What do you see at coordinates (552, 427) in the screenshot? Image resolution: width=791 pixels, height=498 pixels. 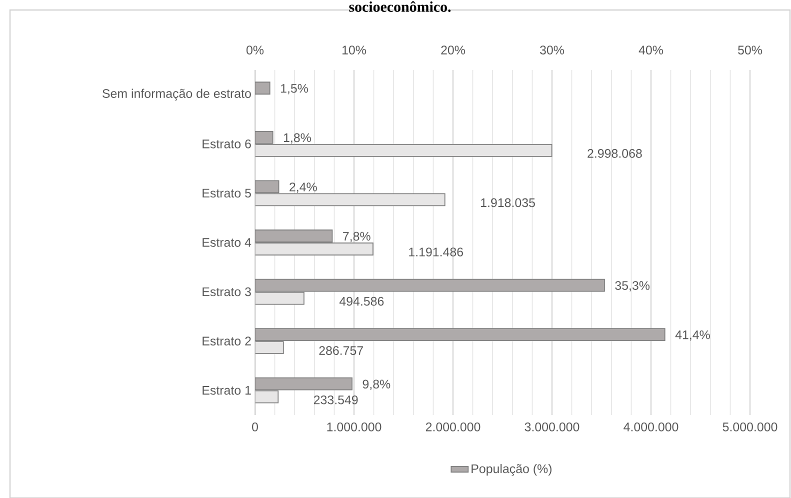 I see `x-tick-label: 3.000.000` at bounding box center [552, 427].